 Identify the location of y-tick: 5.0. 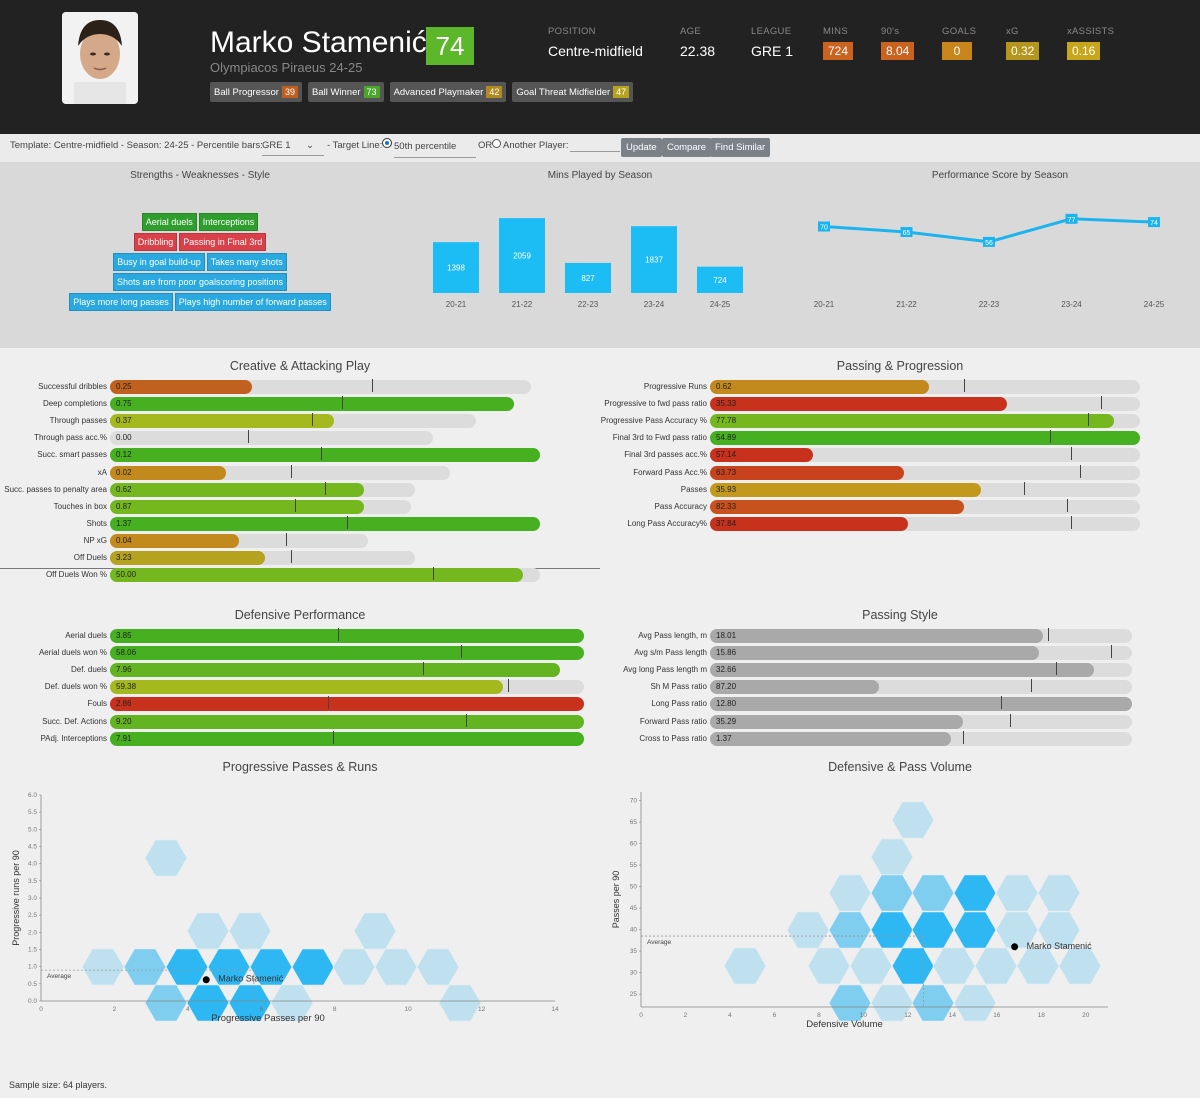
(32, 829).